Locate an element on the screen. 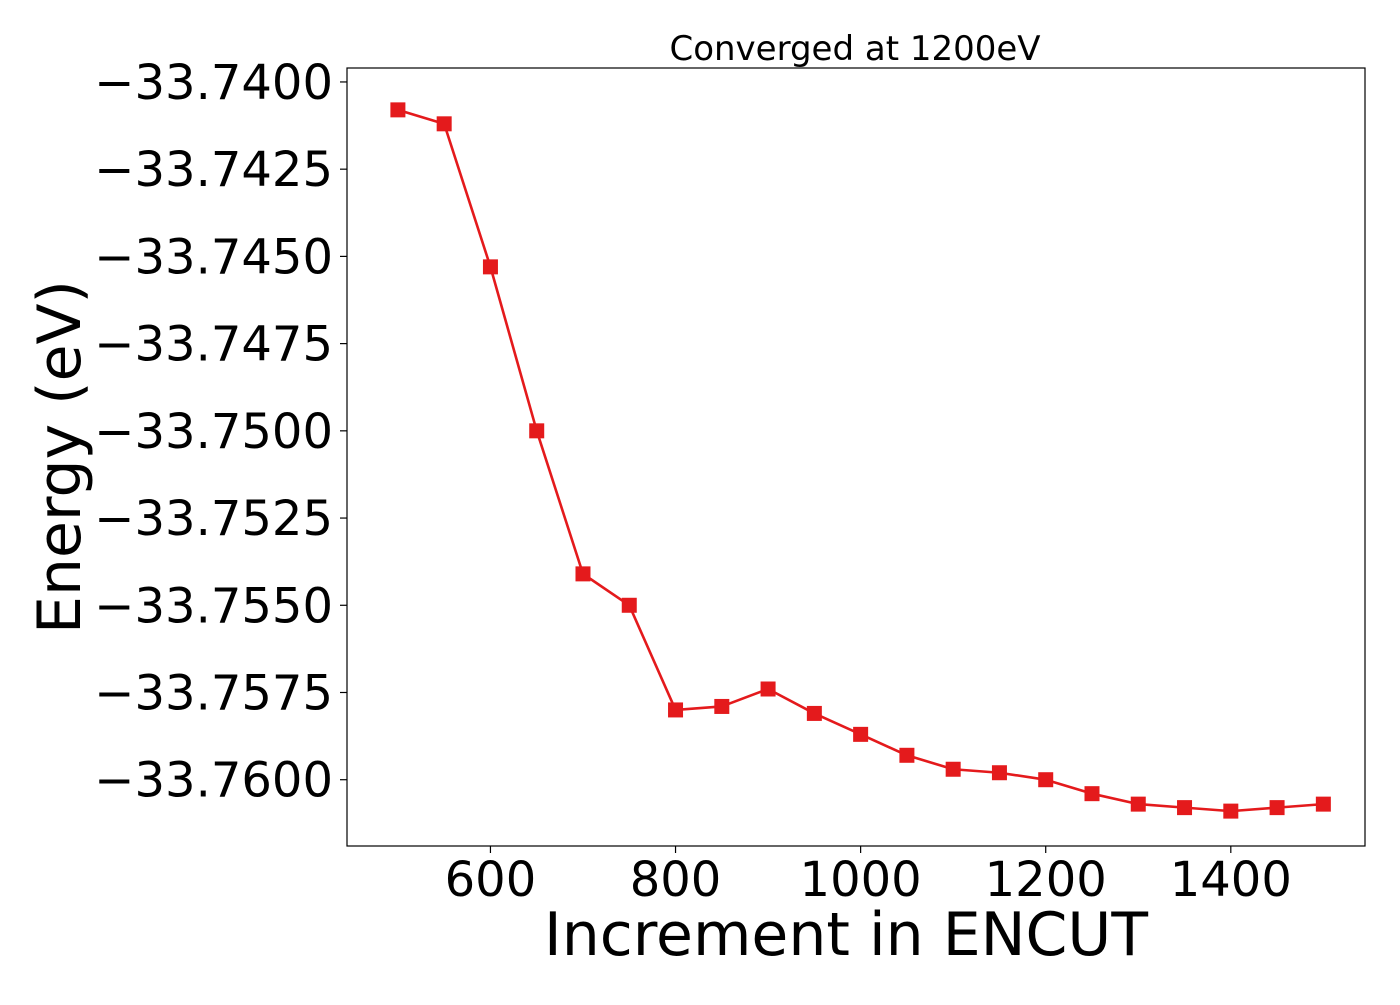 Image resolution: width=1400 pixels, height=1005 pixels. y-tick-label: −33.7450 is located at coordinates (213, 257).